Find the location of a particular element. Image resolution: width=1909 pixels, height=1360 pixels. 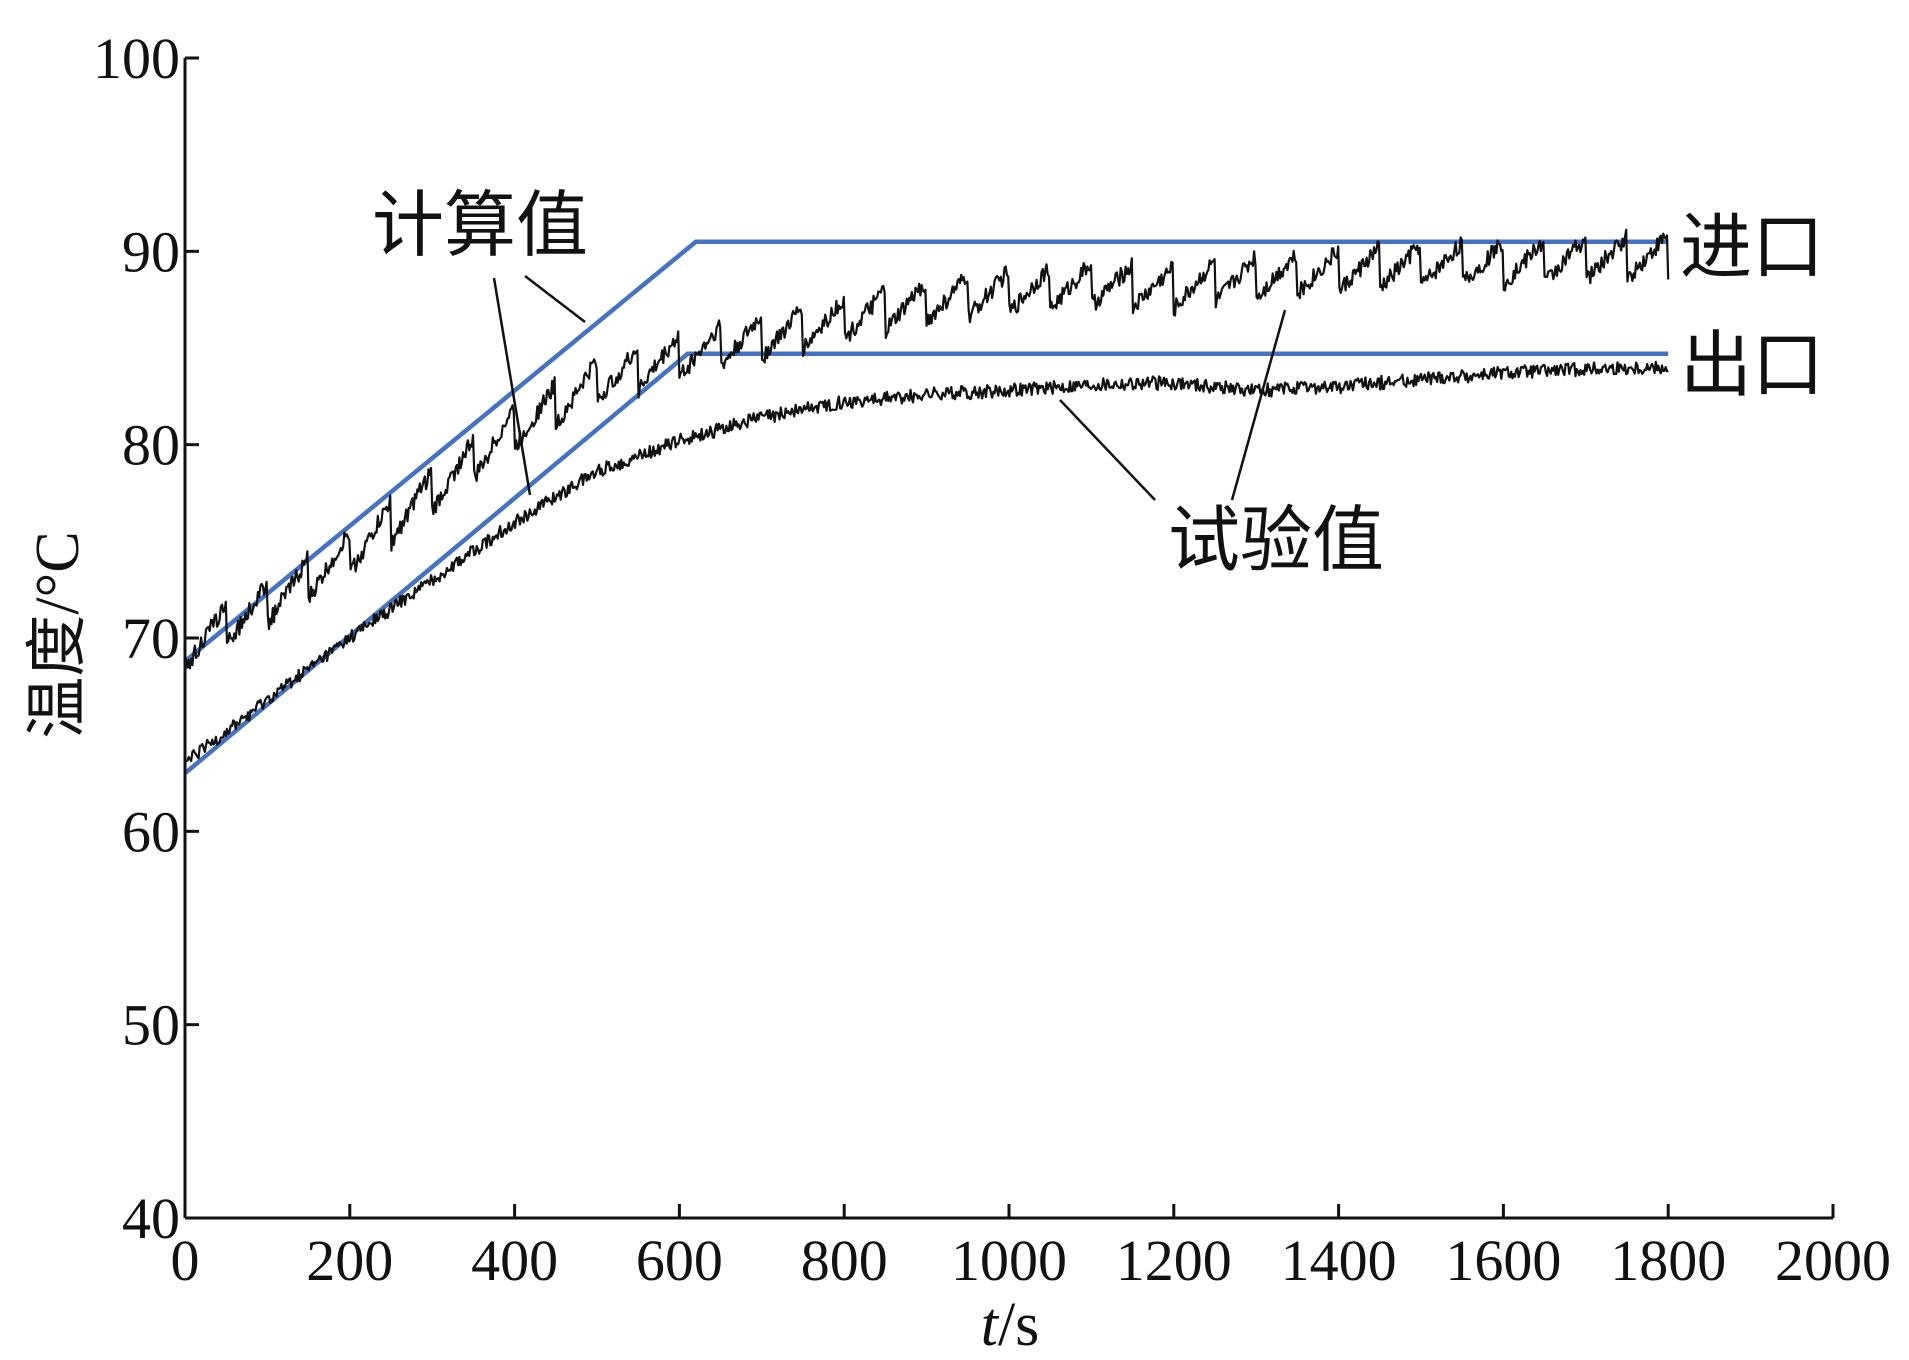

x-tick-label: 1000 is located at coordinates (1009, 1260).